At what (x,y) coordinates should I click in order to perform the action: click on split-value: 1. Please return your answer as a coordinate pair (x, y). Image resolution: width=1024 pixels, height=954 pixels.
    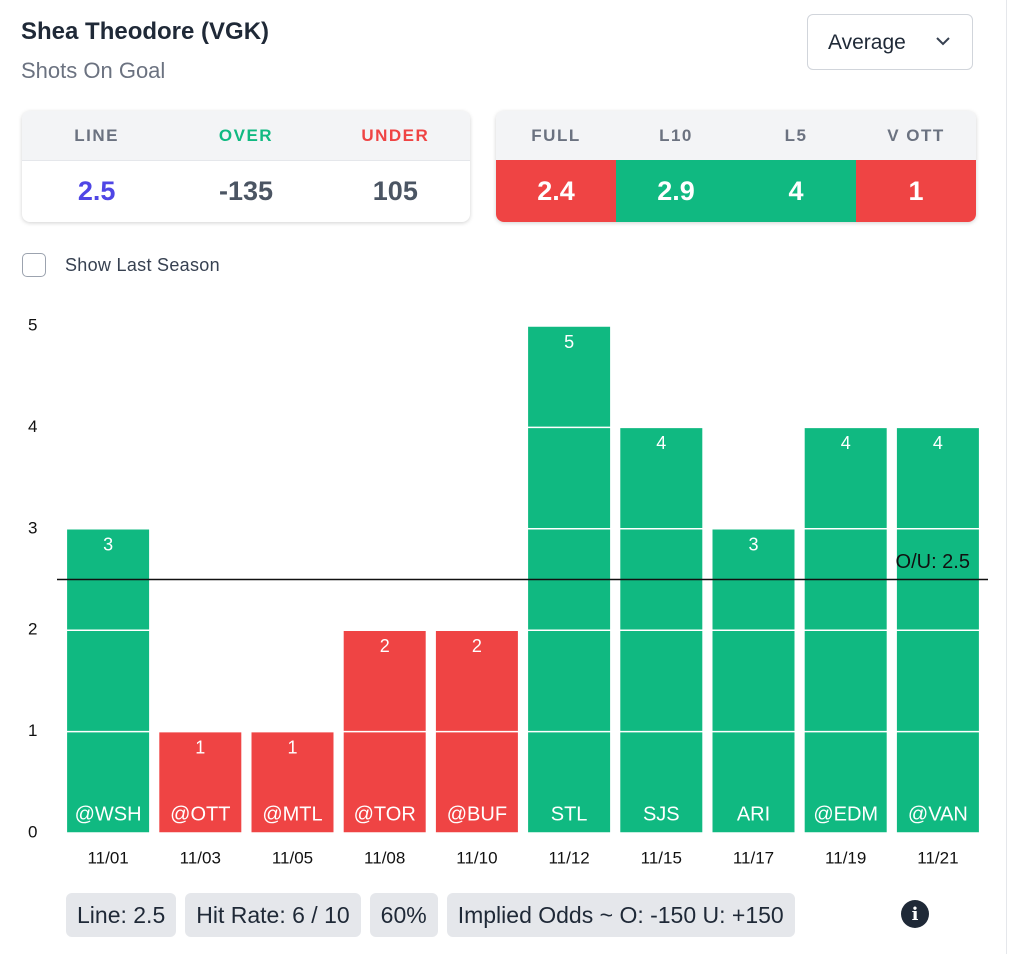
    Looking at the image, I should click on (916, 191).